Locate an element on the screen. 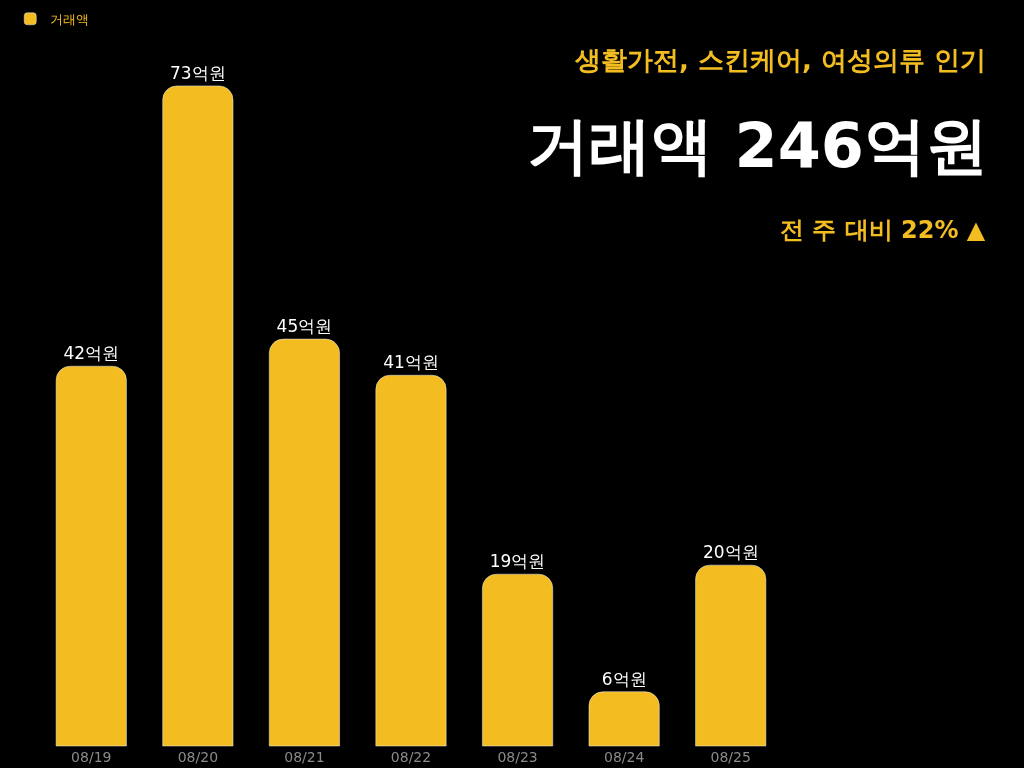 The width and height of the screenshot is (1024, 768). annotation: 전 주 대비 22% ▲ is located at coordinates (883, 230).